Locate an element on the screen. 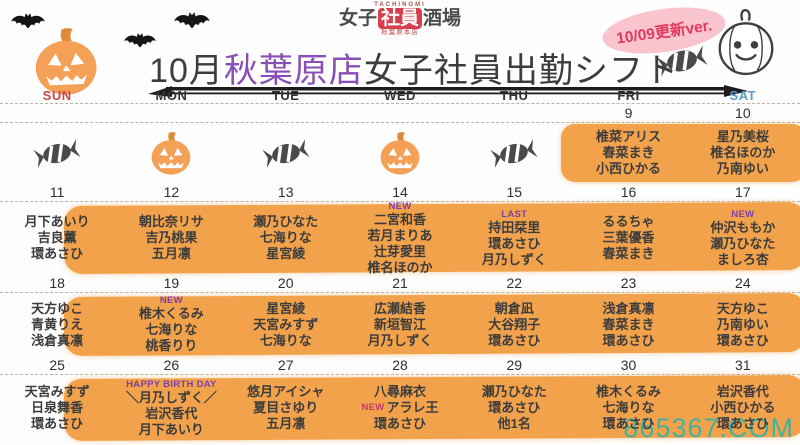  shift-name: 悠月アイシャ is located at coordinates (286, 391).